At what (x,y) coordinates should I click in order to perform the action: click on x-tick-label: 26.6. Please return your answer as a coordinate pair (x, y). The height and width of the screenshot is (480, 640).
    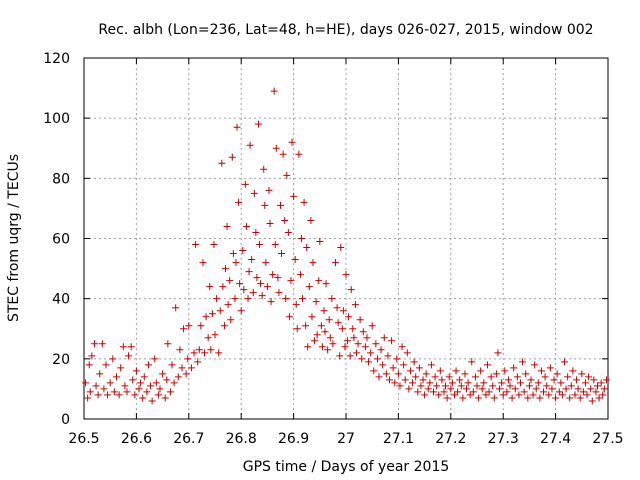
    Looking at the image, I should click on (136, 439).